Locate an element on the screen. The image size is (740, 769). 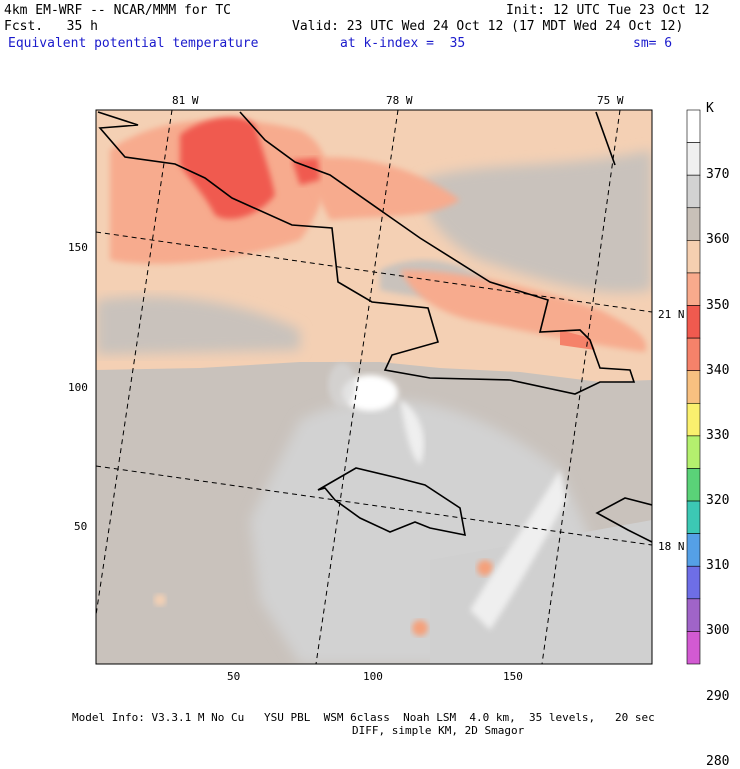
model-info-diffusion: DIFF, simple KM, 2D Smagor is located at coordinates (438, 730).